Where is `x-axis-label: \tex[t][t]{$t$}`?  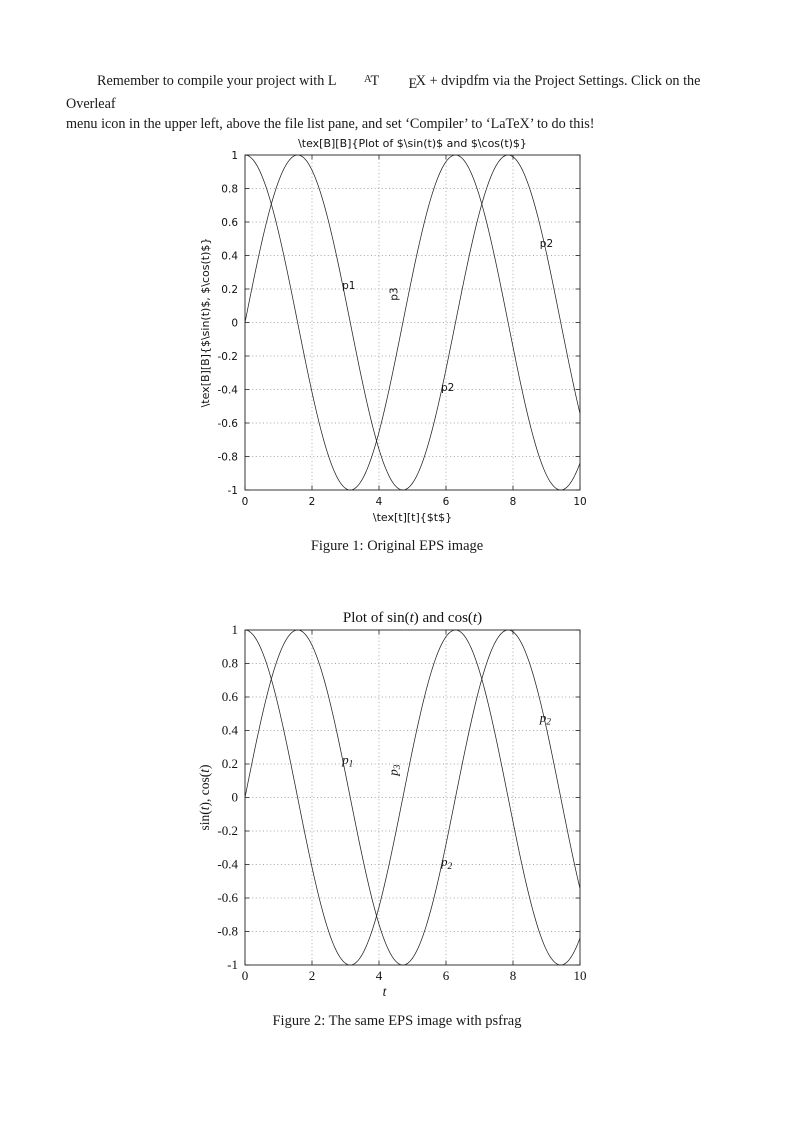 x-axis-label: \tex[t][t]{$t$} is located at coordinates (412, 517).